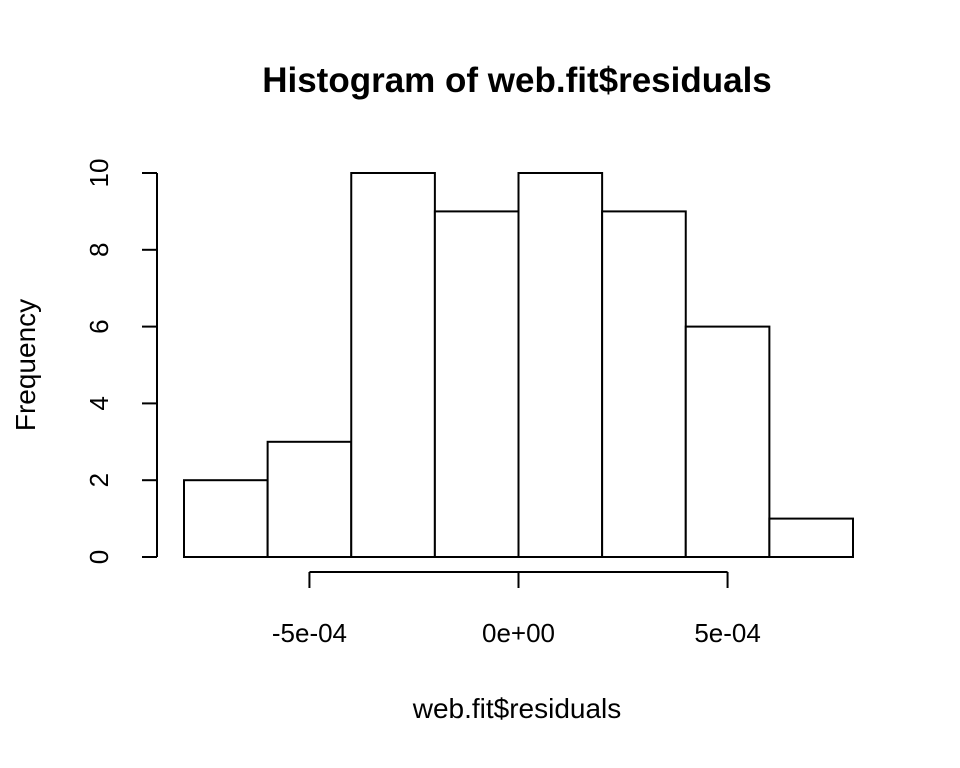 This screenshot has height=768, width=960. I want to click on y-axis: 0 2 4 6 8 10, so click(121, 361).